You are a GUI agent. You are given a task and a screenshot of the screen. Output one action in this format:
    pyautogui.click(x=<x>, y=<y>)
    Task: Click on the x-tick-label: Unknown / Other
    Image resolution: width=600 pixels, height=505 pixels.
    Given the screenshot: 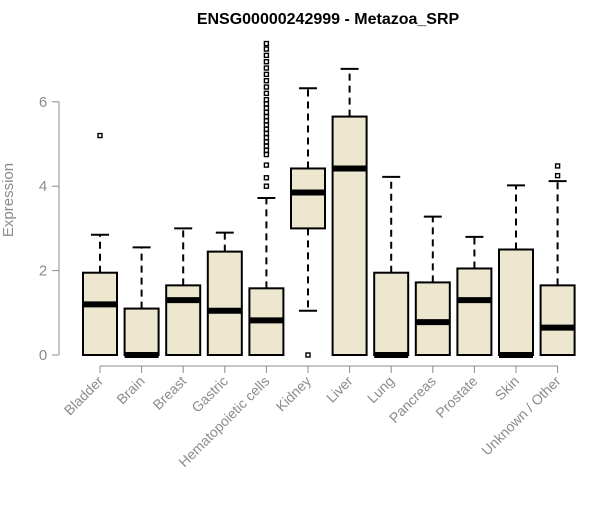 What is the action you would take?
    pyautogui.click(x=521, y=416)
    